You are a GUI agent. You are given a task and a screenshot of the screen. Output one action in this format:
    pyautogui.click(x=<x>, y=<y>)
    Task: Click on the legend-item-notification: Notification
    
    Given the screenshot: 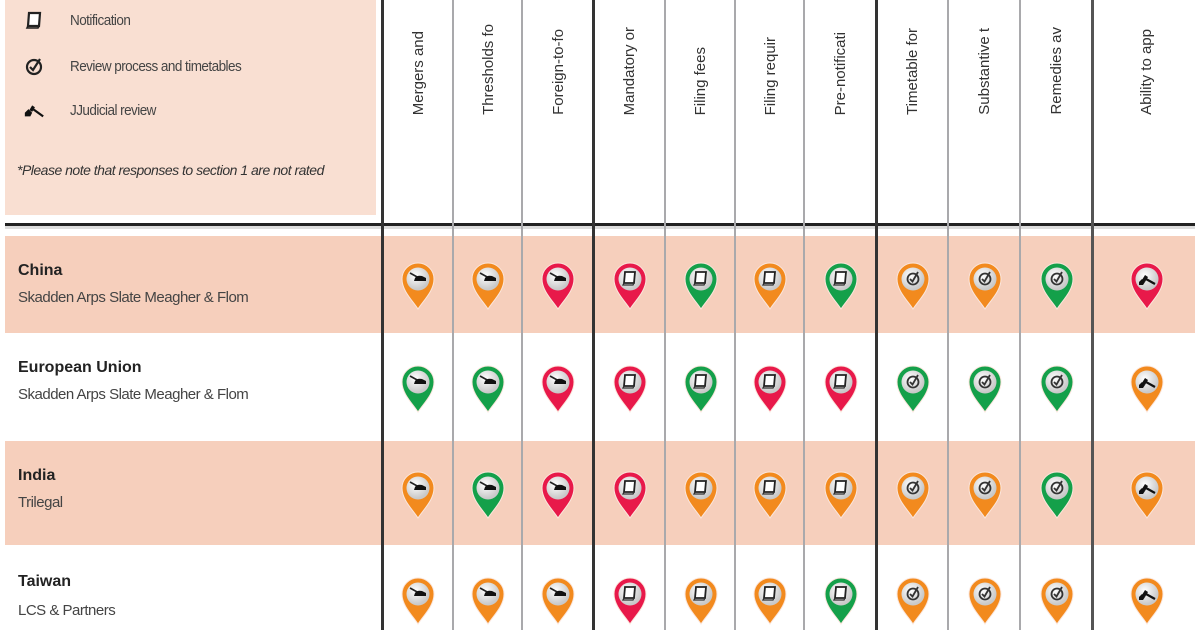 What is the action you would take?
    pyautogui.click(x=77, y=20)
    